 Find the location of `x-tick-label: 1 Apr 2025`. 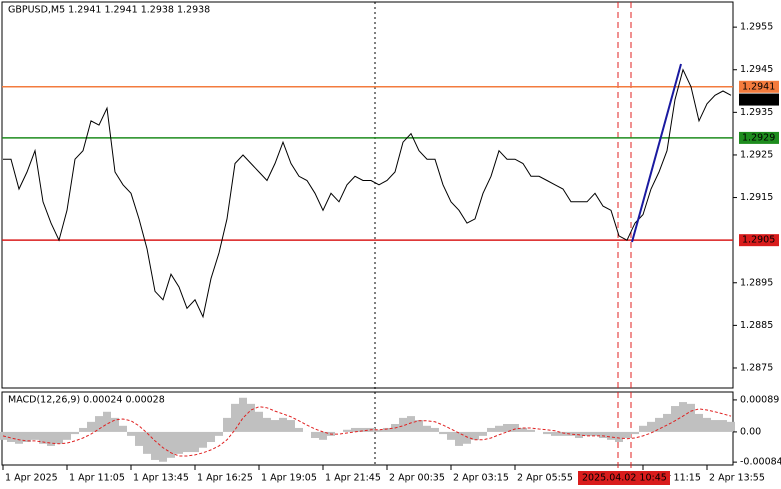

x-tick-label: 1 Apr 2025 is located at coordinates (31, 478).